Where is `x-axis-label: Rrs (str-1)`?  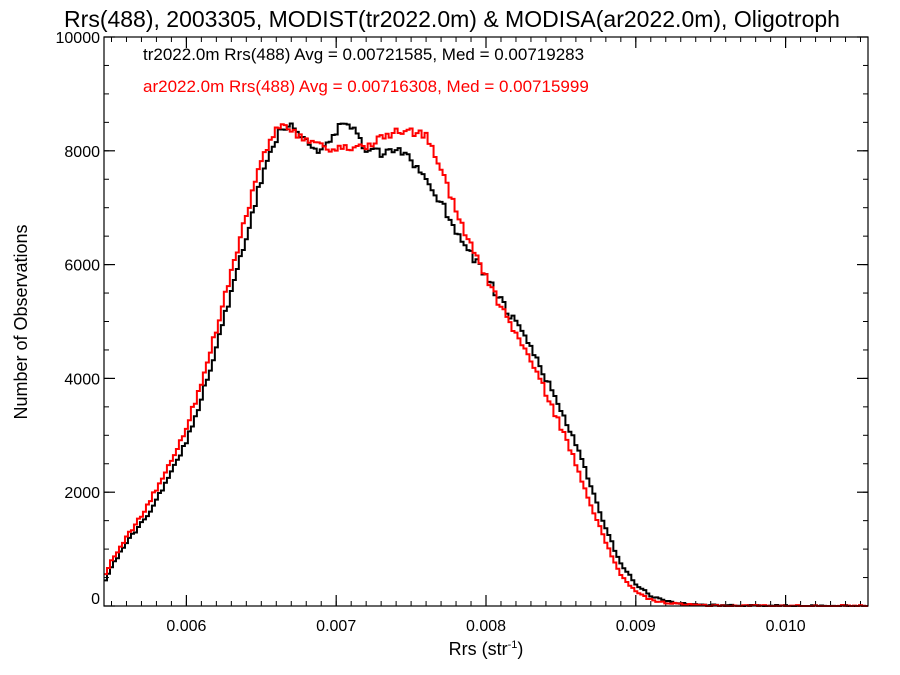
x-axis-label: Rrs (str-1) is located at coordinates (486, 649).